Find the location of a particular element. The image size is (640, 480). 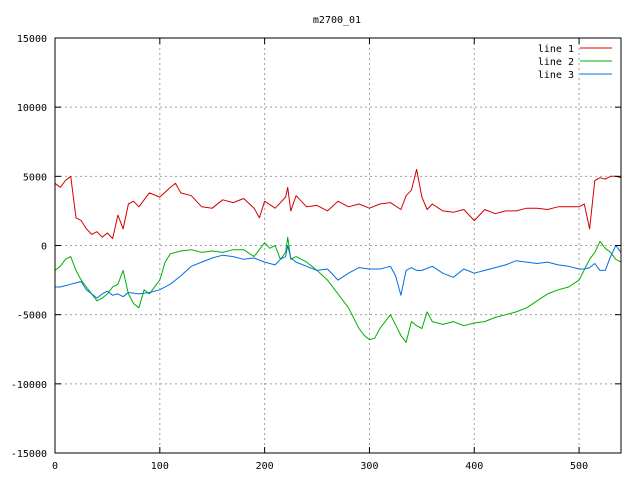

legend-label: line 2 is located at coordinates (556, 62).